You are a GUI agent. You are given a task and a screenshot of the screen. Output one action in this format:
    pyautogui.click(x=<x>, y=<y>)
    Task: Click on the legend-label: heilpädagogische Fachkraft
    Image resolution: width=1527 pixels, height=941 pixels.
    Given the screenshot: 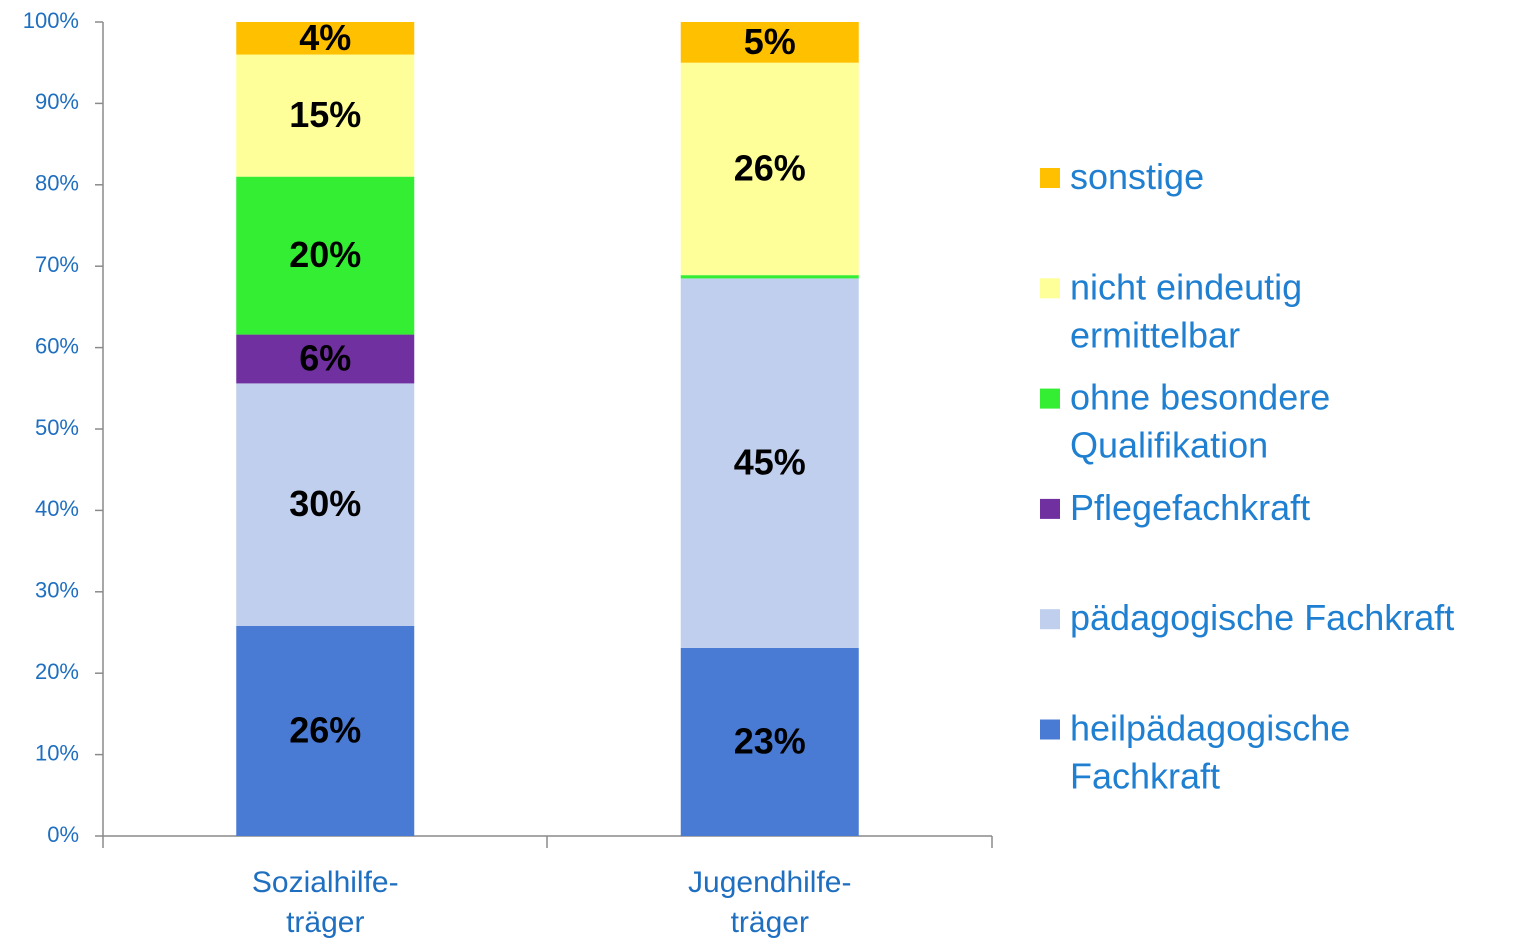 What is the action you would take?
    pyautogui.click(x=1210, y=751)
    